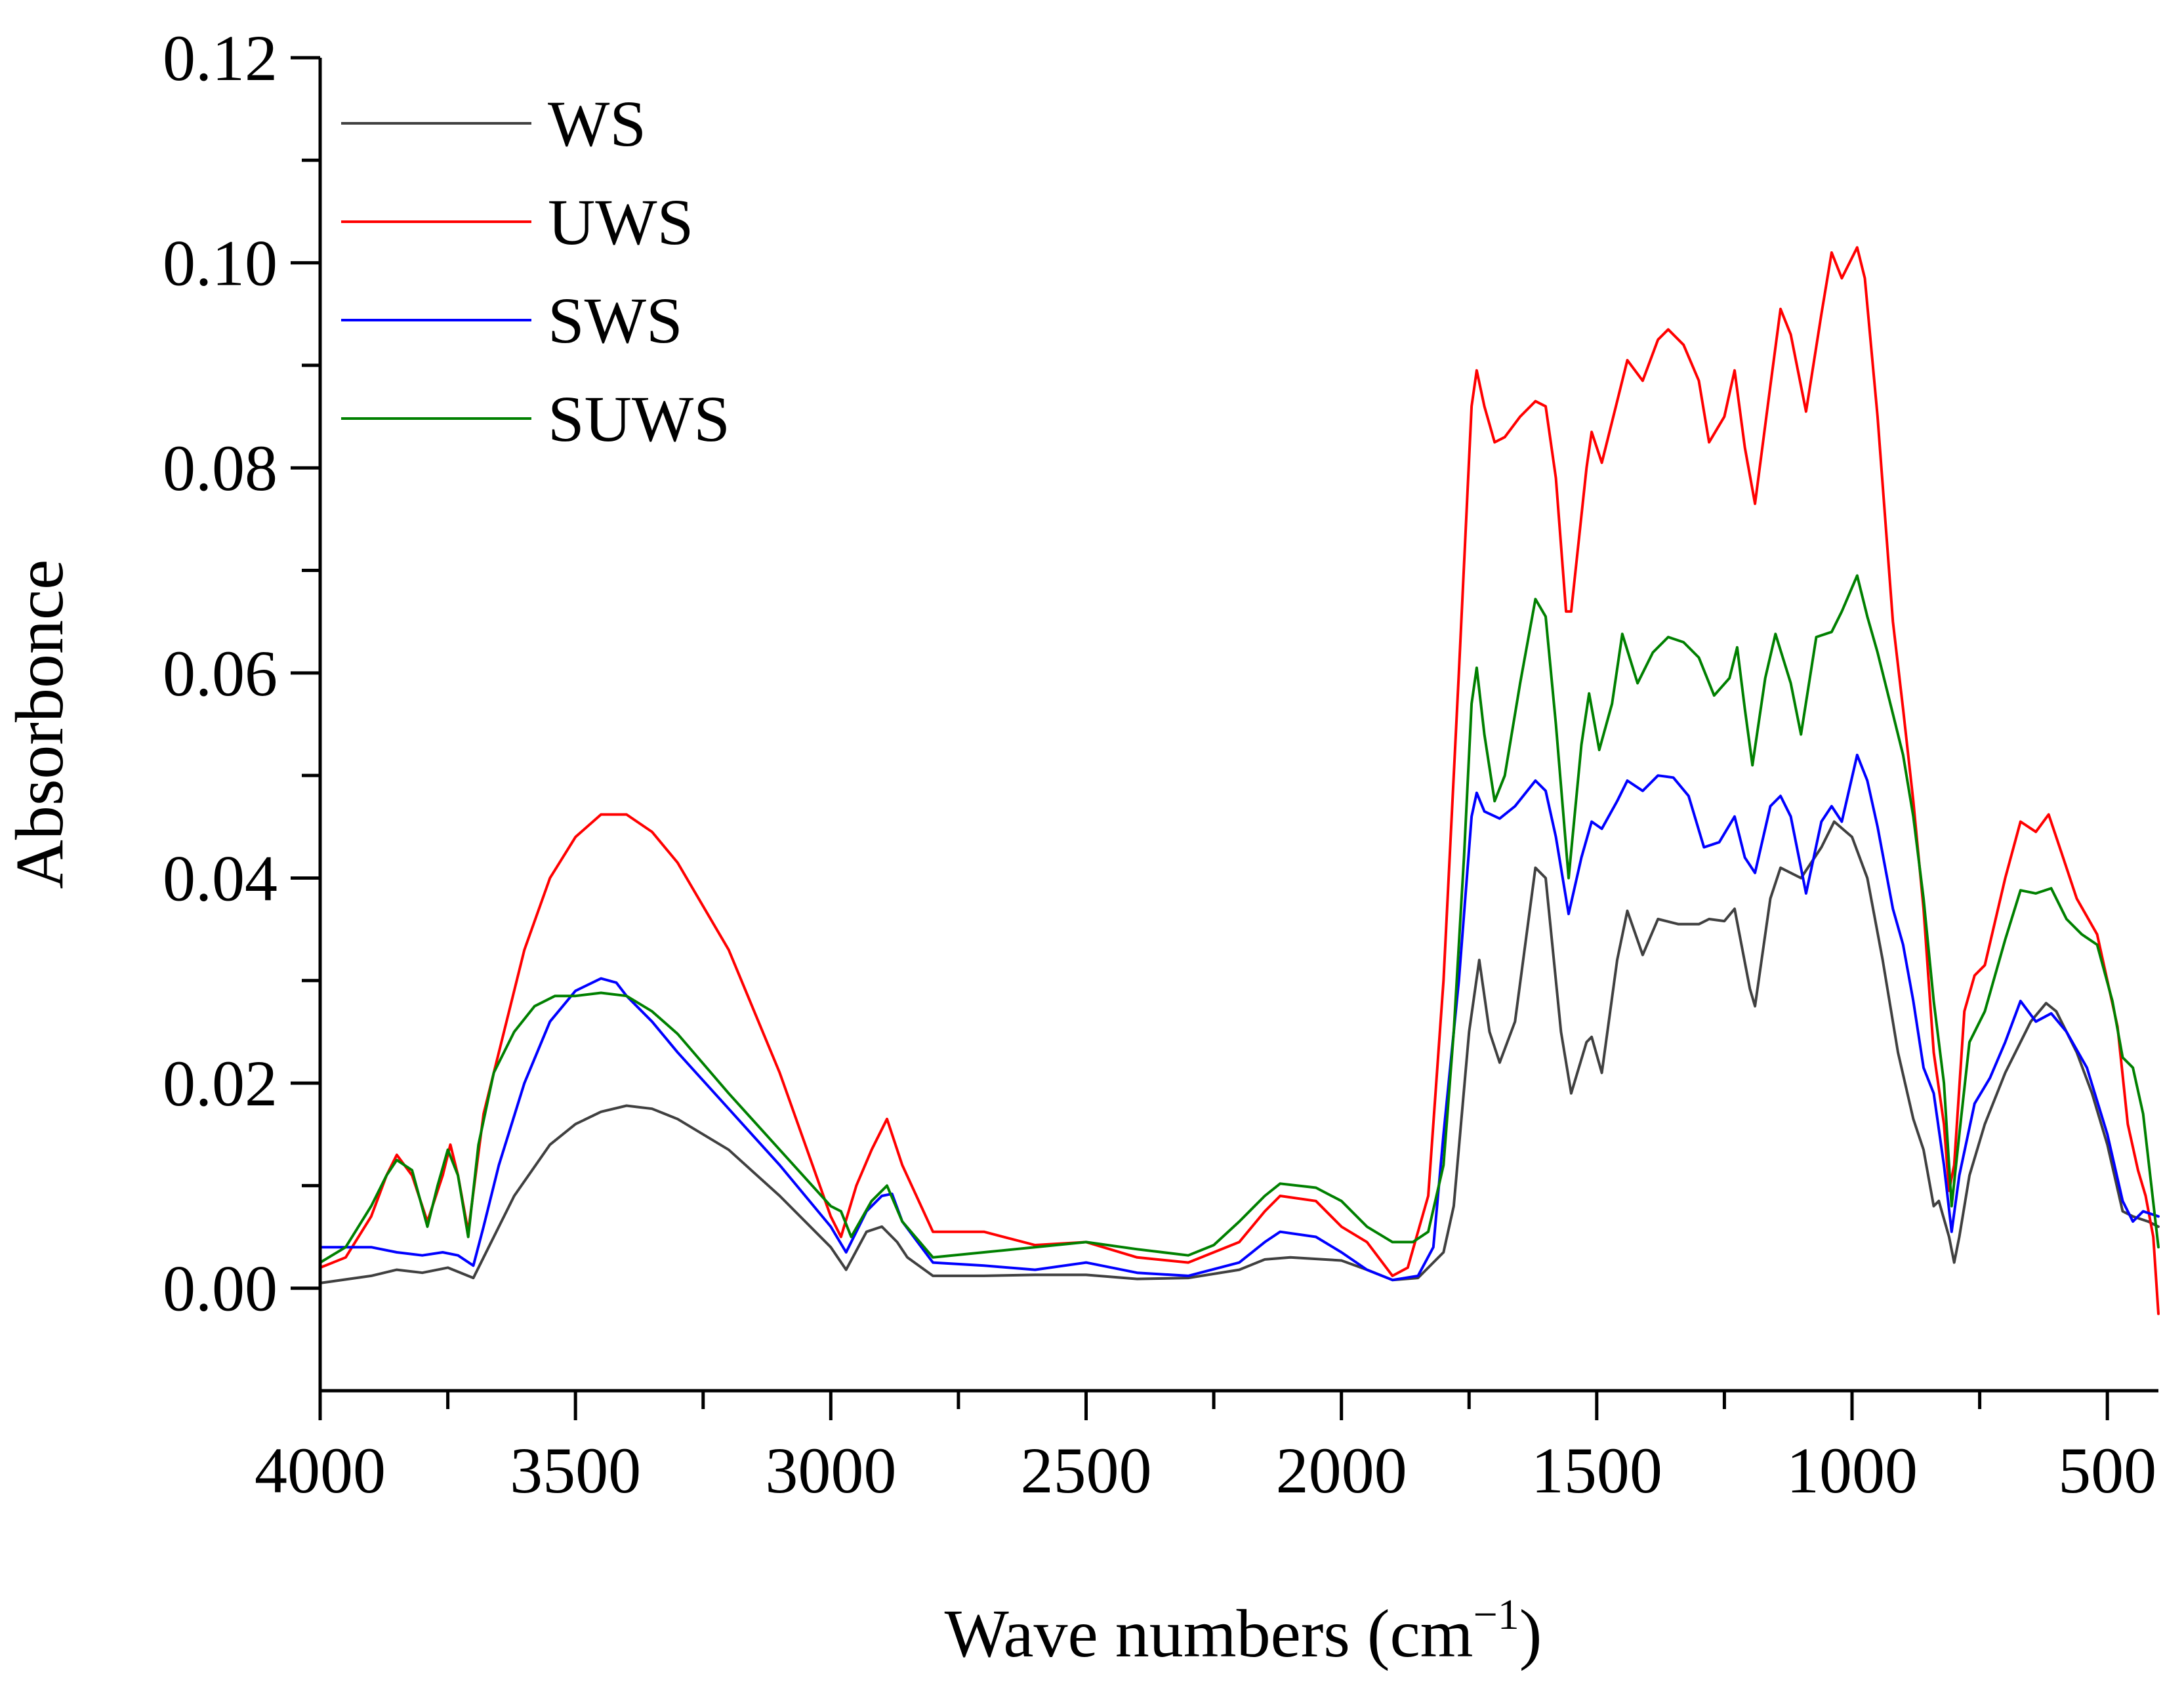  Describe the element at coordinates (1205, 1449) in the screenshot. I see `x-axis-ticks: 4000 3500 3000 2500 2000 1500 1000 500` at that location.